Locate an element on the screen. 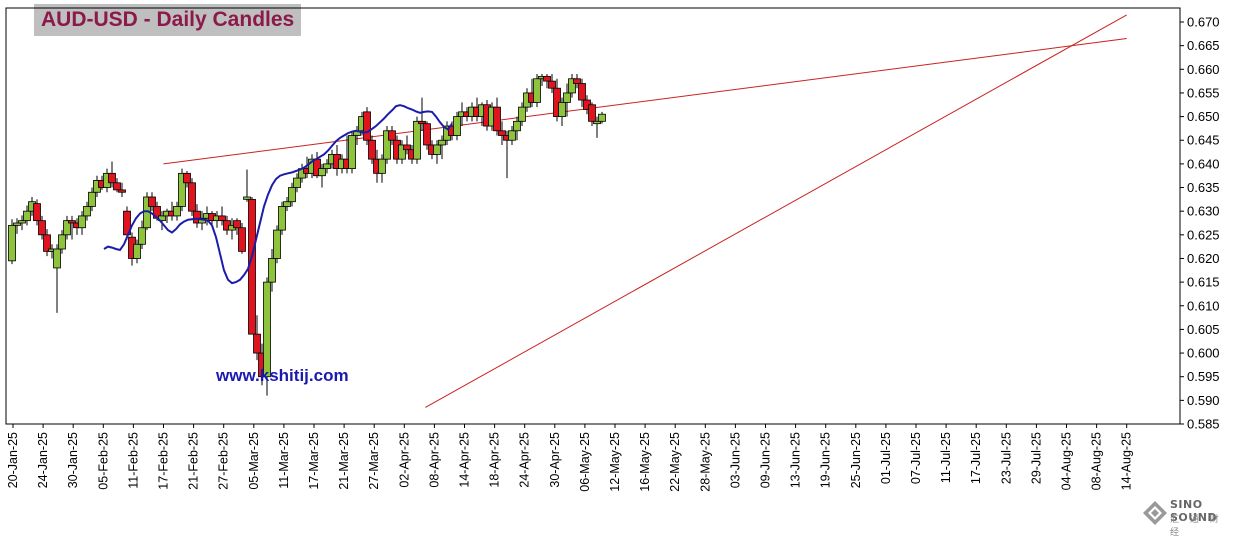  y-tick-label: 0.620 is located at coordinates (1203, 258).